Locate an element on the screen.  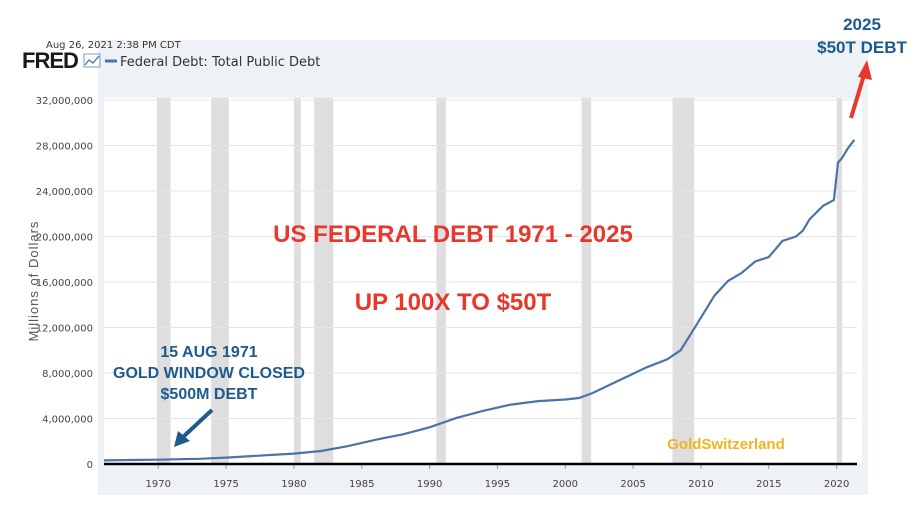
annotation-2025: 2025 $50T DEBT is located at coordinates (862, 36).